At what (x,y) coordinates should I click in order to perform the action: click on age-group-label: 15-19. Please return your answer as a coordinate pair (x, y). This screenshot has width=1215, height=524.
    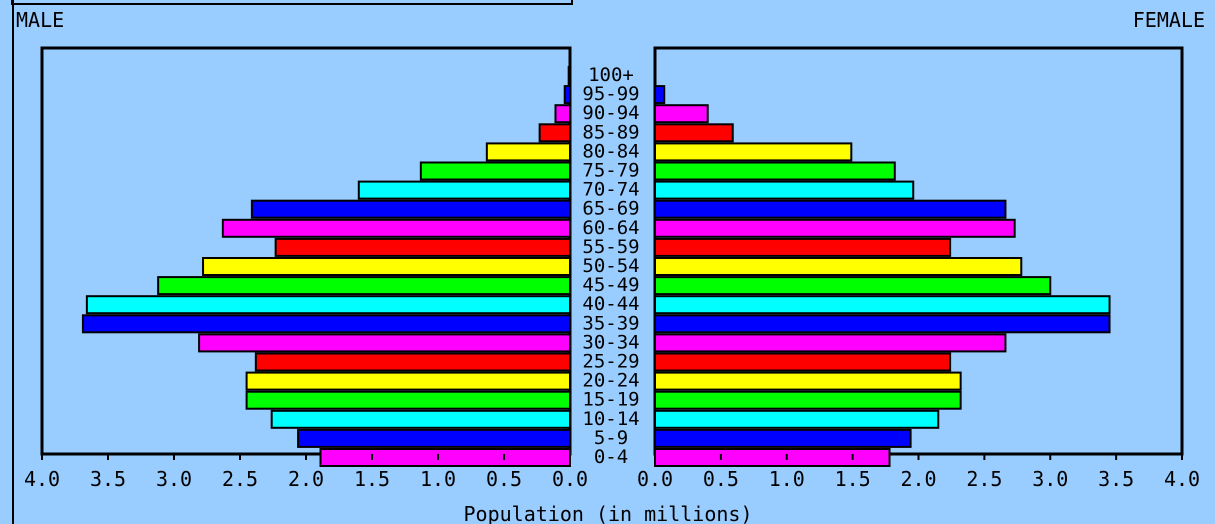
    Looking at the image, I should click on (610, 400).